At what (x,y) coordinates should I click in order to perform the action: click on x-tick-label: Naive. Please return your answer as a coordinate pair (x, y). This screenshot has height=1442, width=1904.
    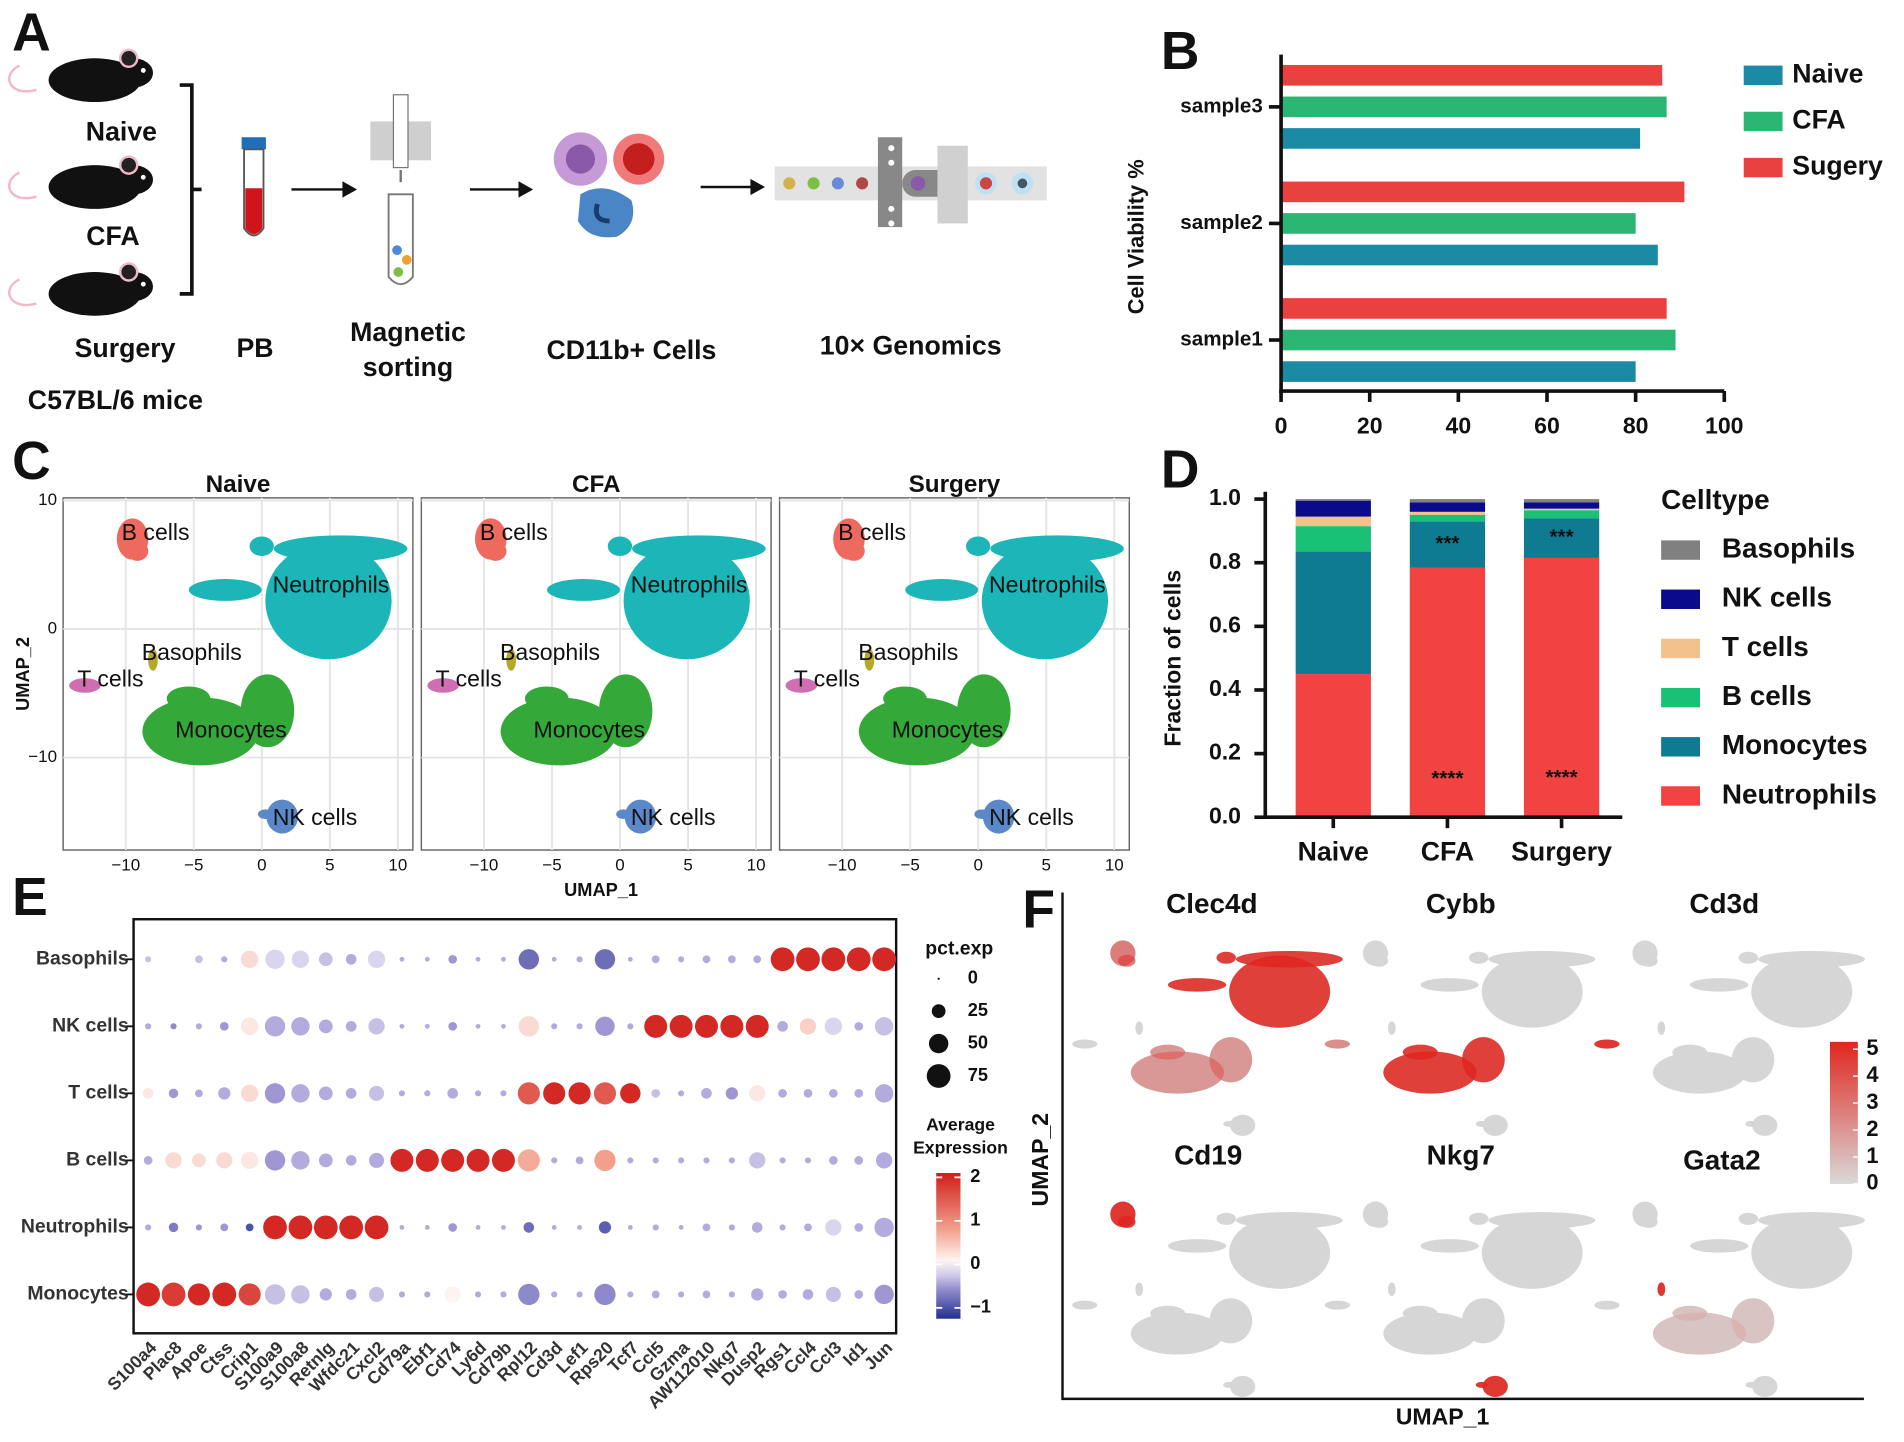
    Looking at the image, I should click on (1333, 852).